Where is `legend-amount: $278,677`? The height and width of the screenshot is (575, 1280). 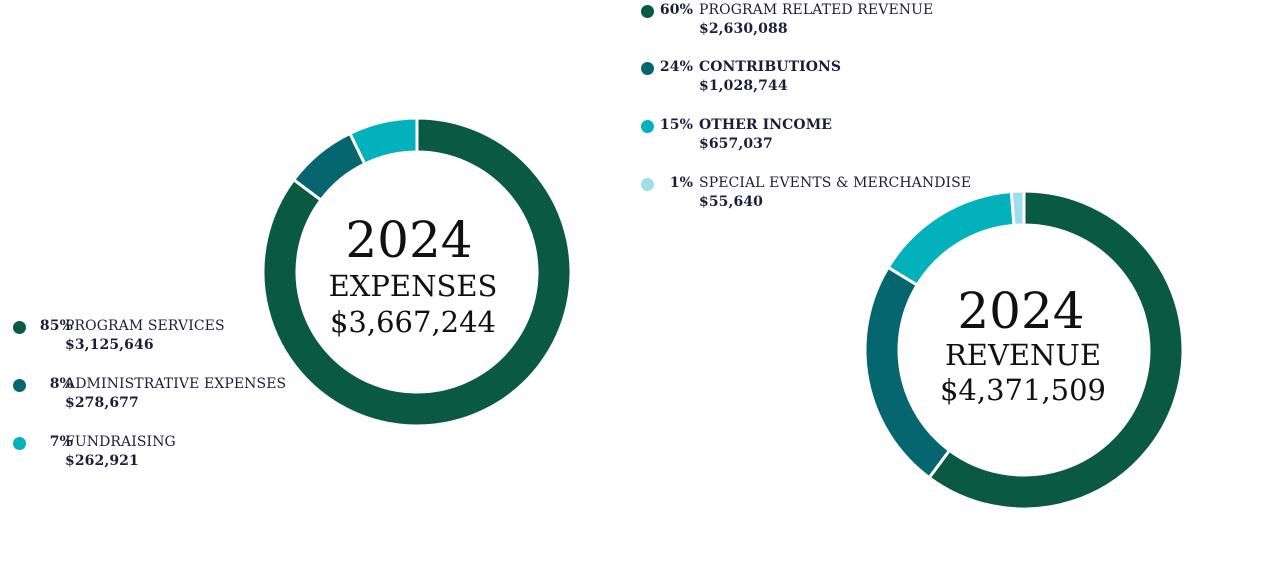
legend-amount: $278,677 is located at coordinates (102, 403).